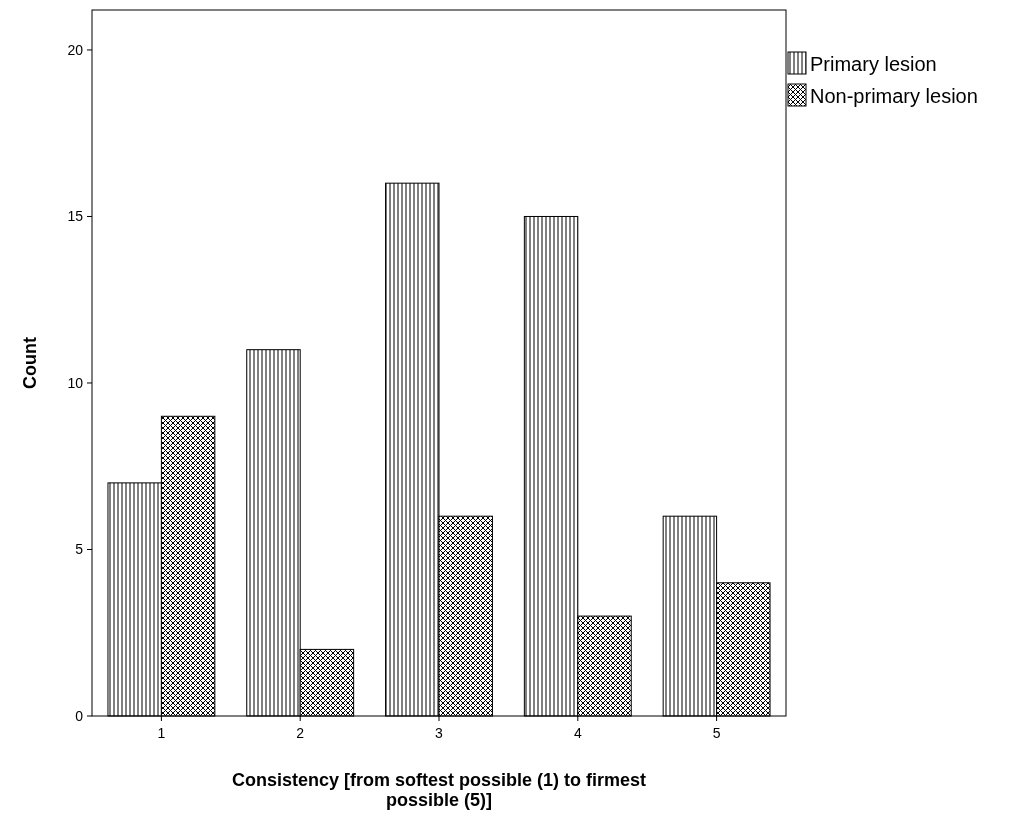  Describe the element at coordinates (300, 733) in the screenshot. I see `x-tick-label: 2` at that location.